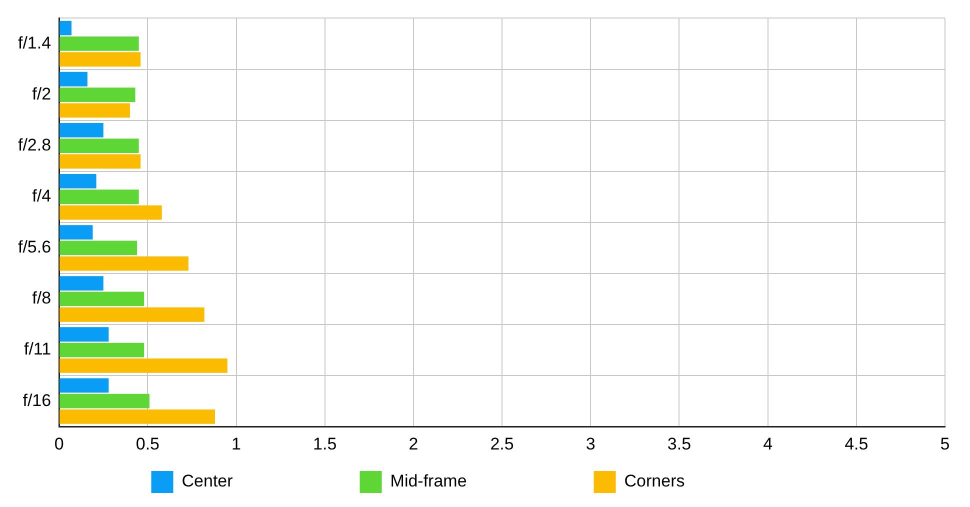 This screenshot has width=970, height=507. Describe the element at coordinates (502, 444) in the screenshot. I see `x-tick-label: 2.5` at that location.